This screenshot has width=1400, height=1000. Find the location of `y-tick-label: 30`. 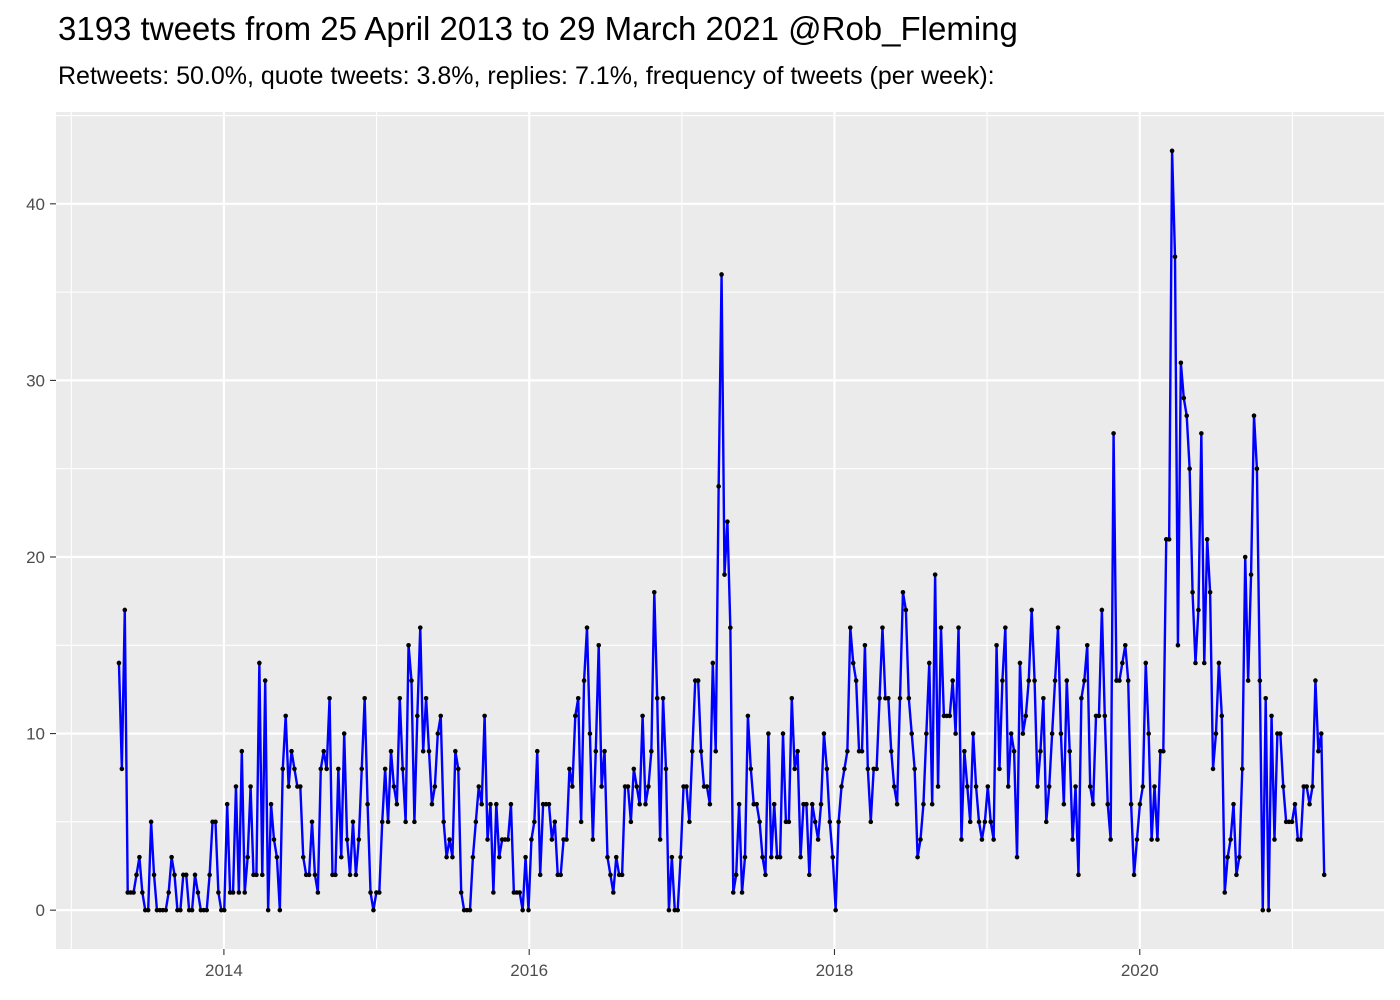

y-tick-label: 30 is located at coordinates (35, 380).